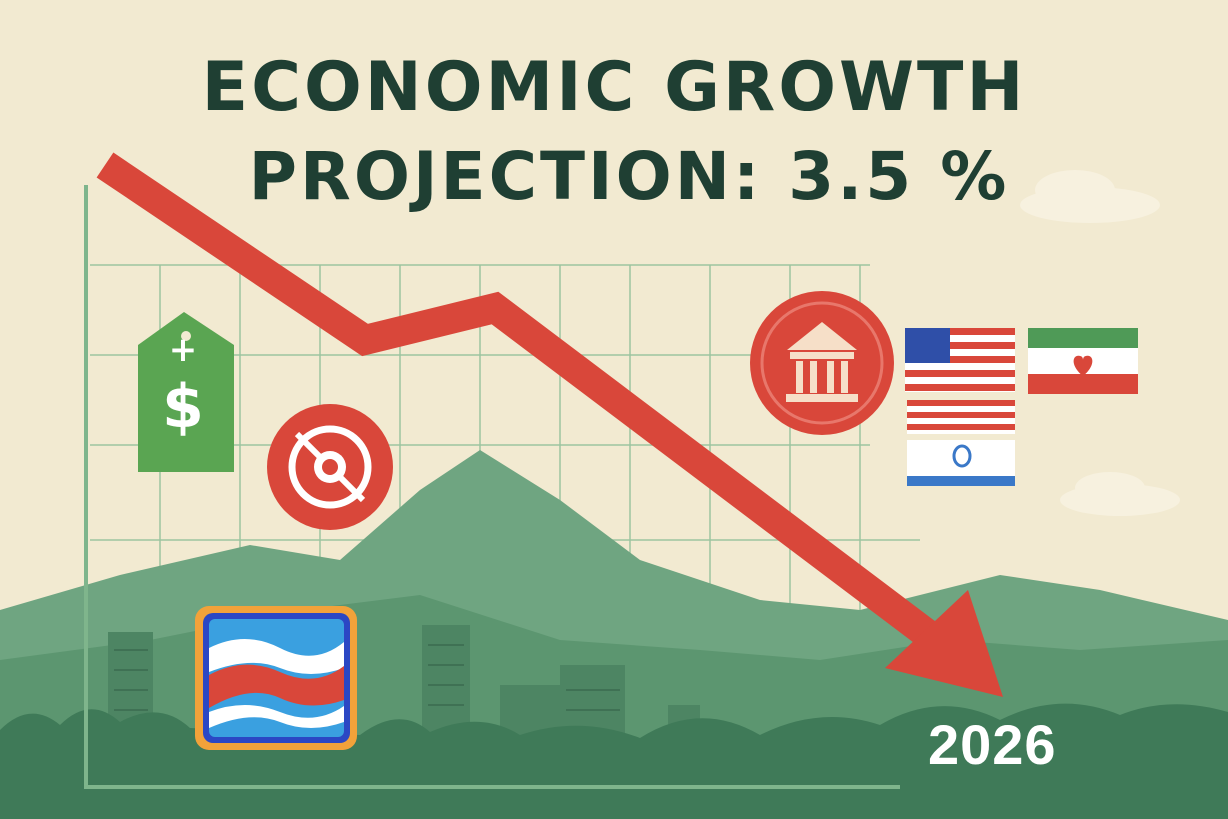 The image size is (1228, 819). Describe the element at coordinates (629, 176) in the screenshot. I see `title-line-2: PROJECTION: 3.5 %` at that location.